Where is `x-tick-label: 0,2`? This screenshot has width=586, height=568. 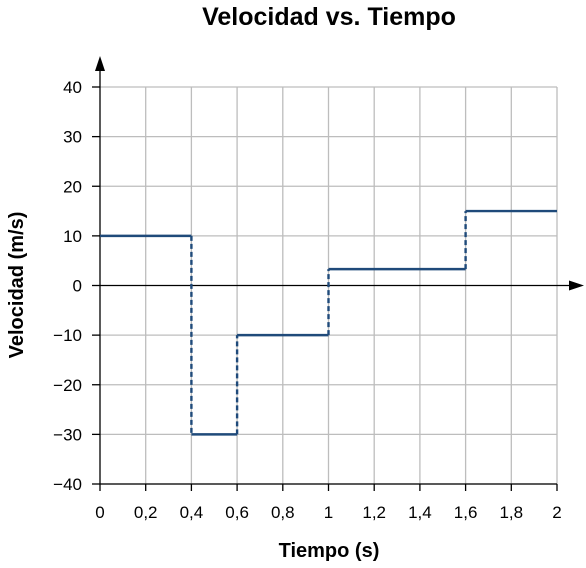 x-tick-label: 0,2 is located at coordinates (146, 512).